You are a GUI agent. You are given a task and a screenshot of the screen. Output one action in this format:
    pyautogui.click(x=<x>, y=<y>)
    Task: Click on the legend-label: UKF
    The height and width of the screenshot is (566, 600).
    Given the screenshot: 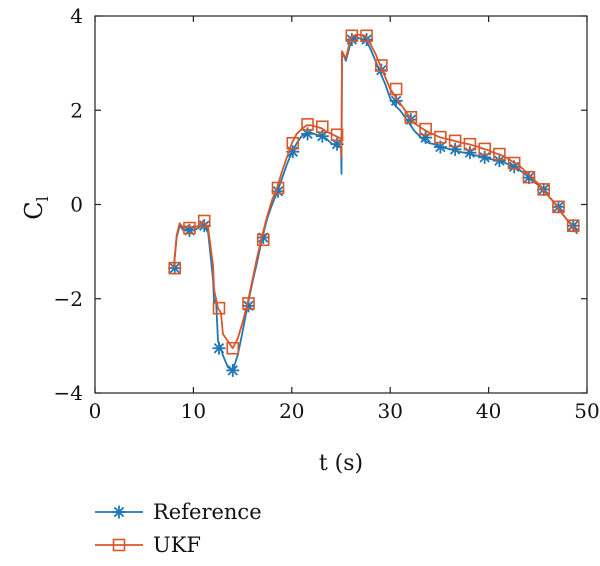 What is the action you would take?
    pyautogui.click(x=177, y=545)
    